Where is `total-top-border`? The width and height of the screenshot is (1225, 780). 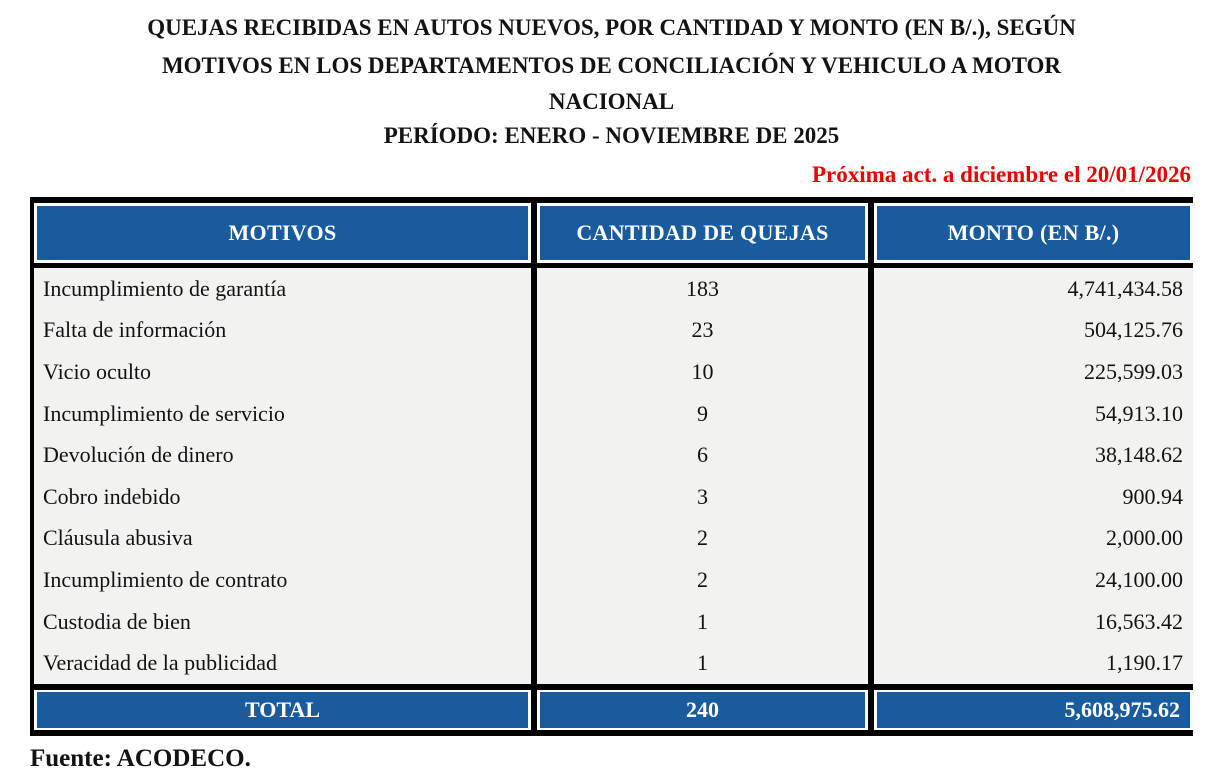
total-top-border is located at coordinates (613, 686).